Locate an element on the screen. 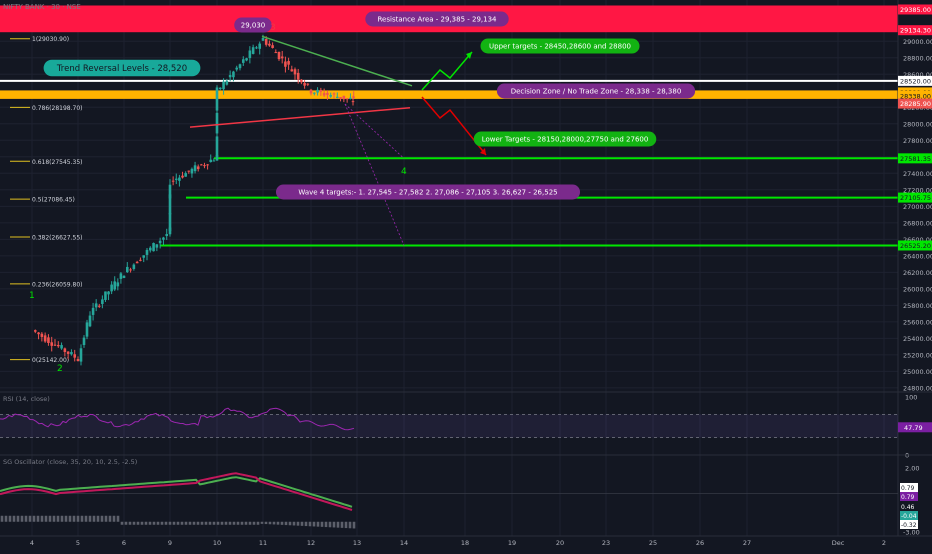 The height and width of the screenshot is (554, 932). fib-level-label-0: 1(29030.90) is located at coordinates (50, 39).